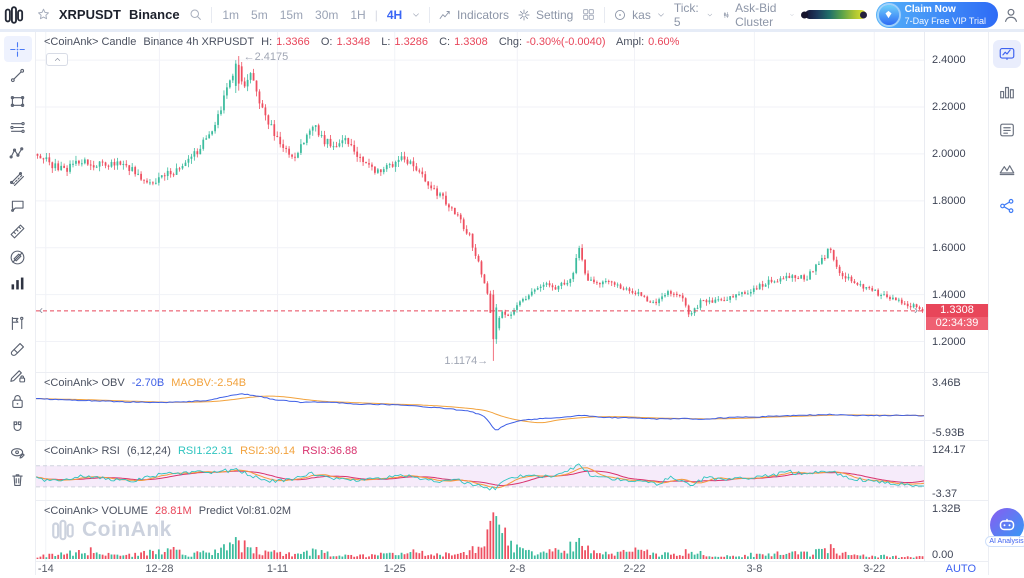  I want to click on stats-bars-button, so click(1007, 92).